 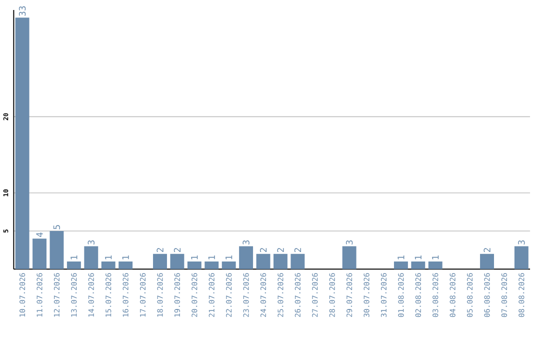 I want to click on data-label: 33, so click(x=22, y=11).